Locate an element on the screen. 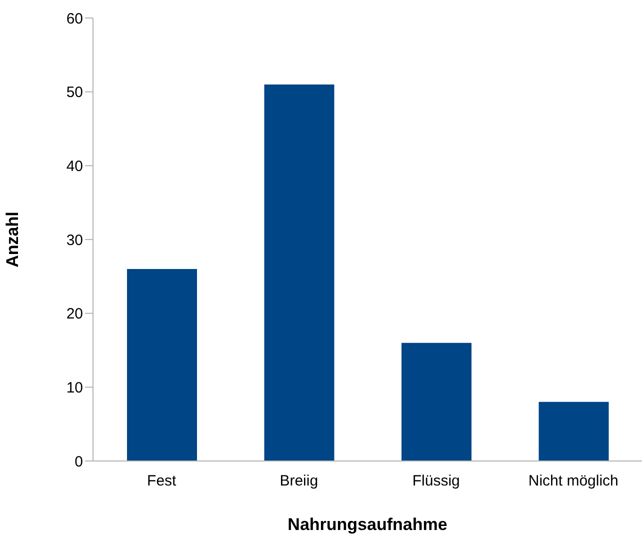 This screenshot has width=642, height=550. y-tick-label: 10 is located at coordinates (74, 387).